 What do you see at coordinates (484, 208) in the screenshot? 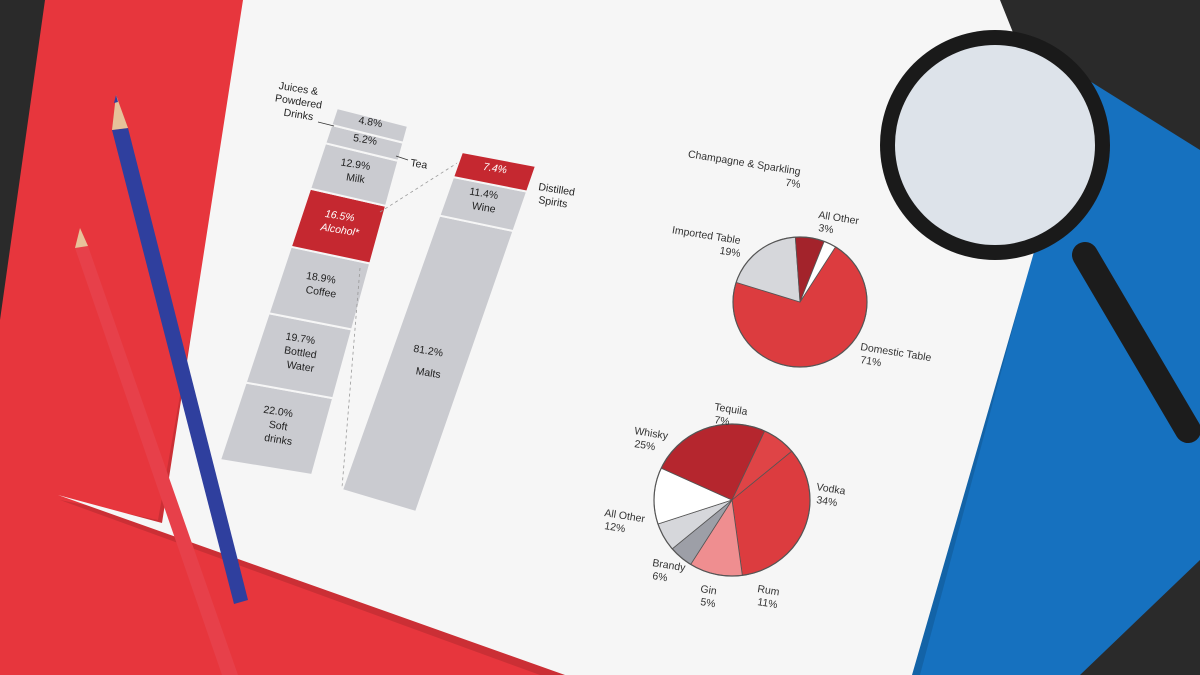
I see `segment-label-wine: Wine` at bounding box center [484, 208].